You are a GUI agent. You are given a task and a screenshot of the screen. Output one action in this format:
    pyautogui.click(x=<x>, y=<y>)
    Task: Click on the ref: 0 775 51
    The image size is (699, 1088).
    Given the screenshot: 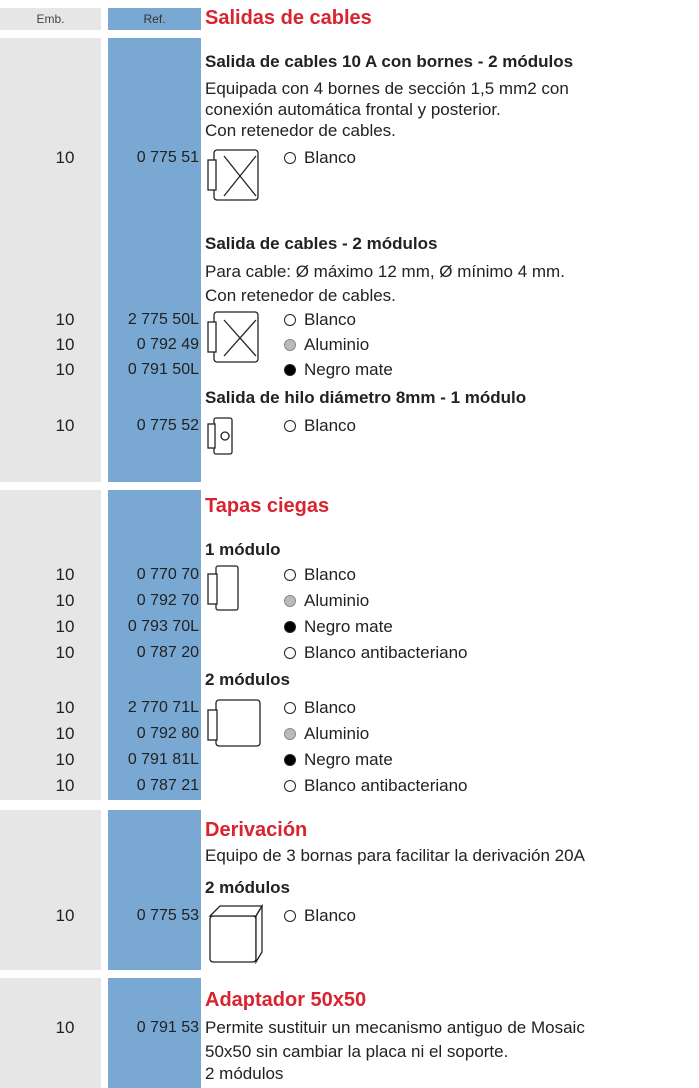 What is the action you would take?
    pyautogui.click(x=167, y=157)
    